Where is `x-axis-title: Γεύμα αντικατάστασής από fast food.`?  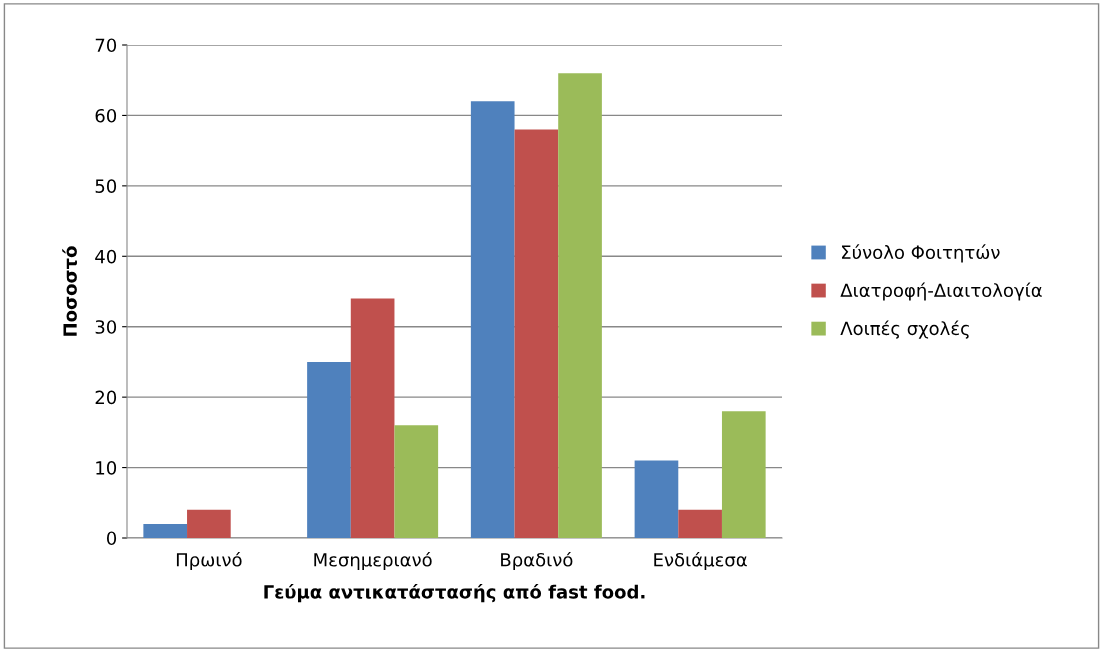 x-axis-title: Γεύμα αντικατάστασής από fast food. is located at coordinates (454, 593).